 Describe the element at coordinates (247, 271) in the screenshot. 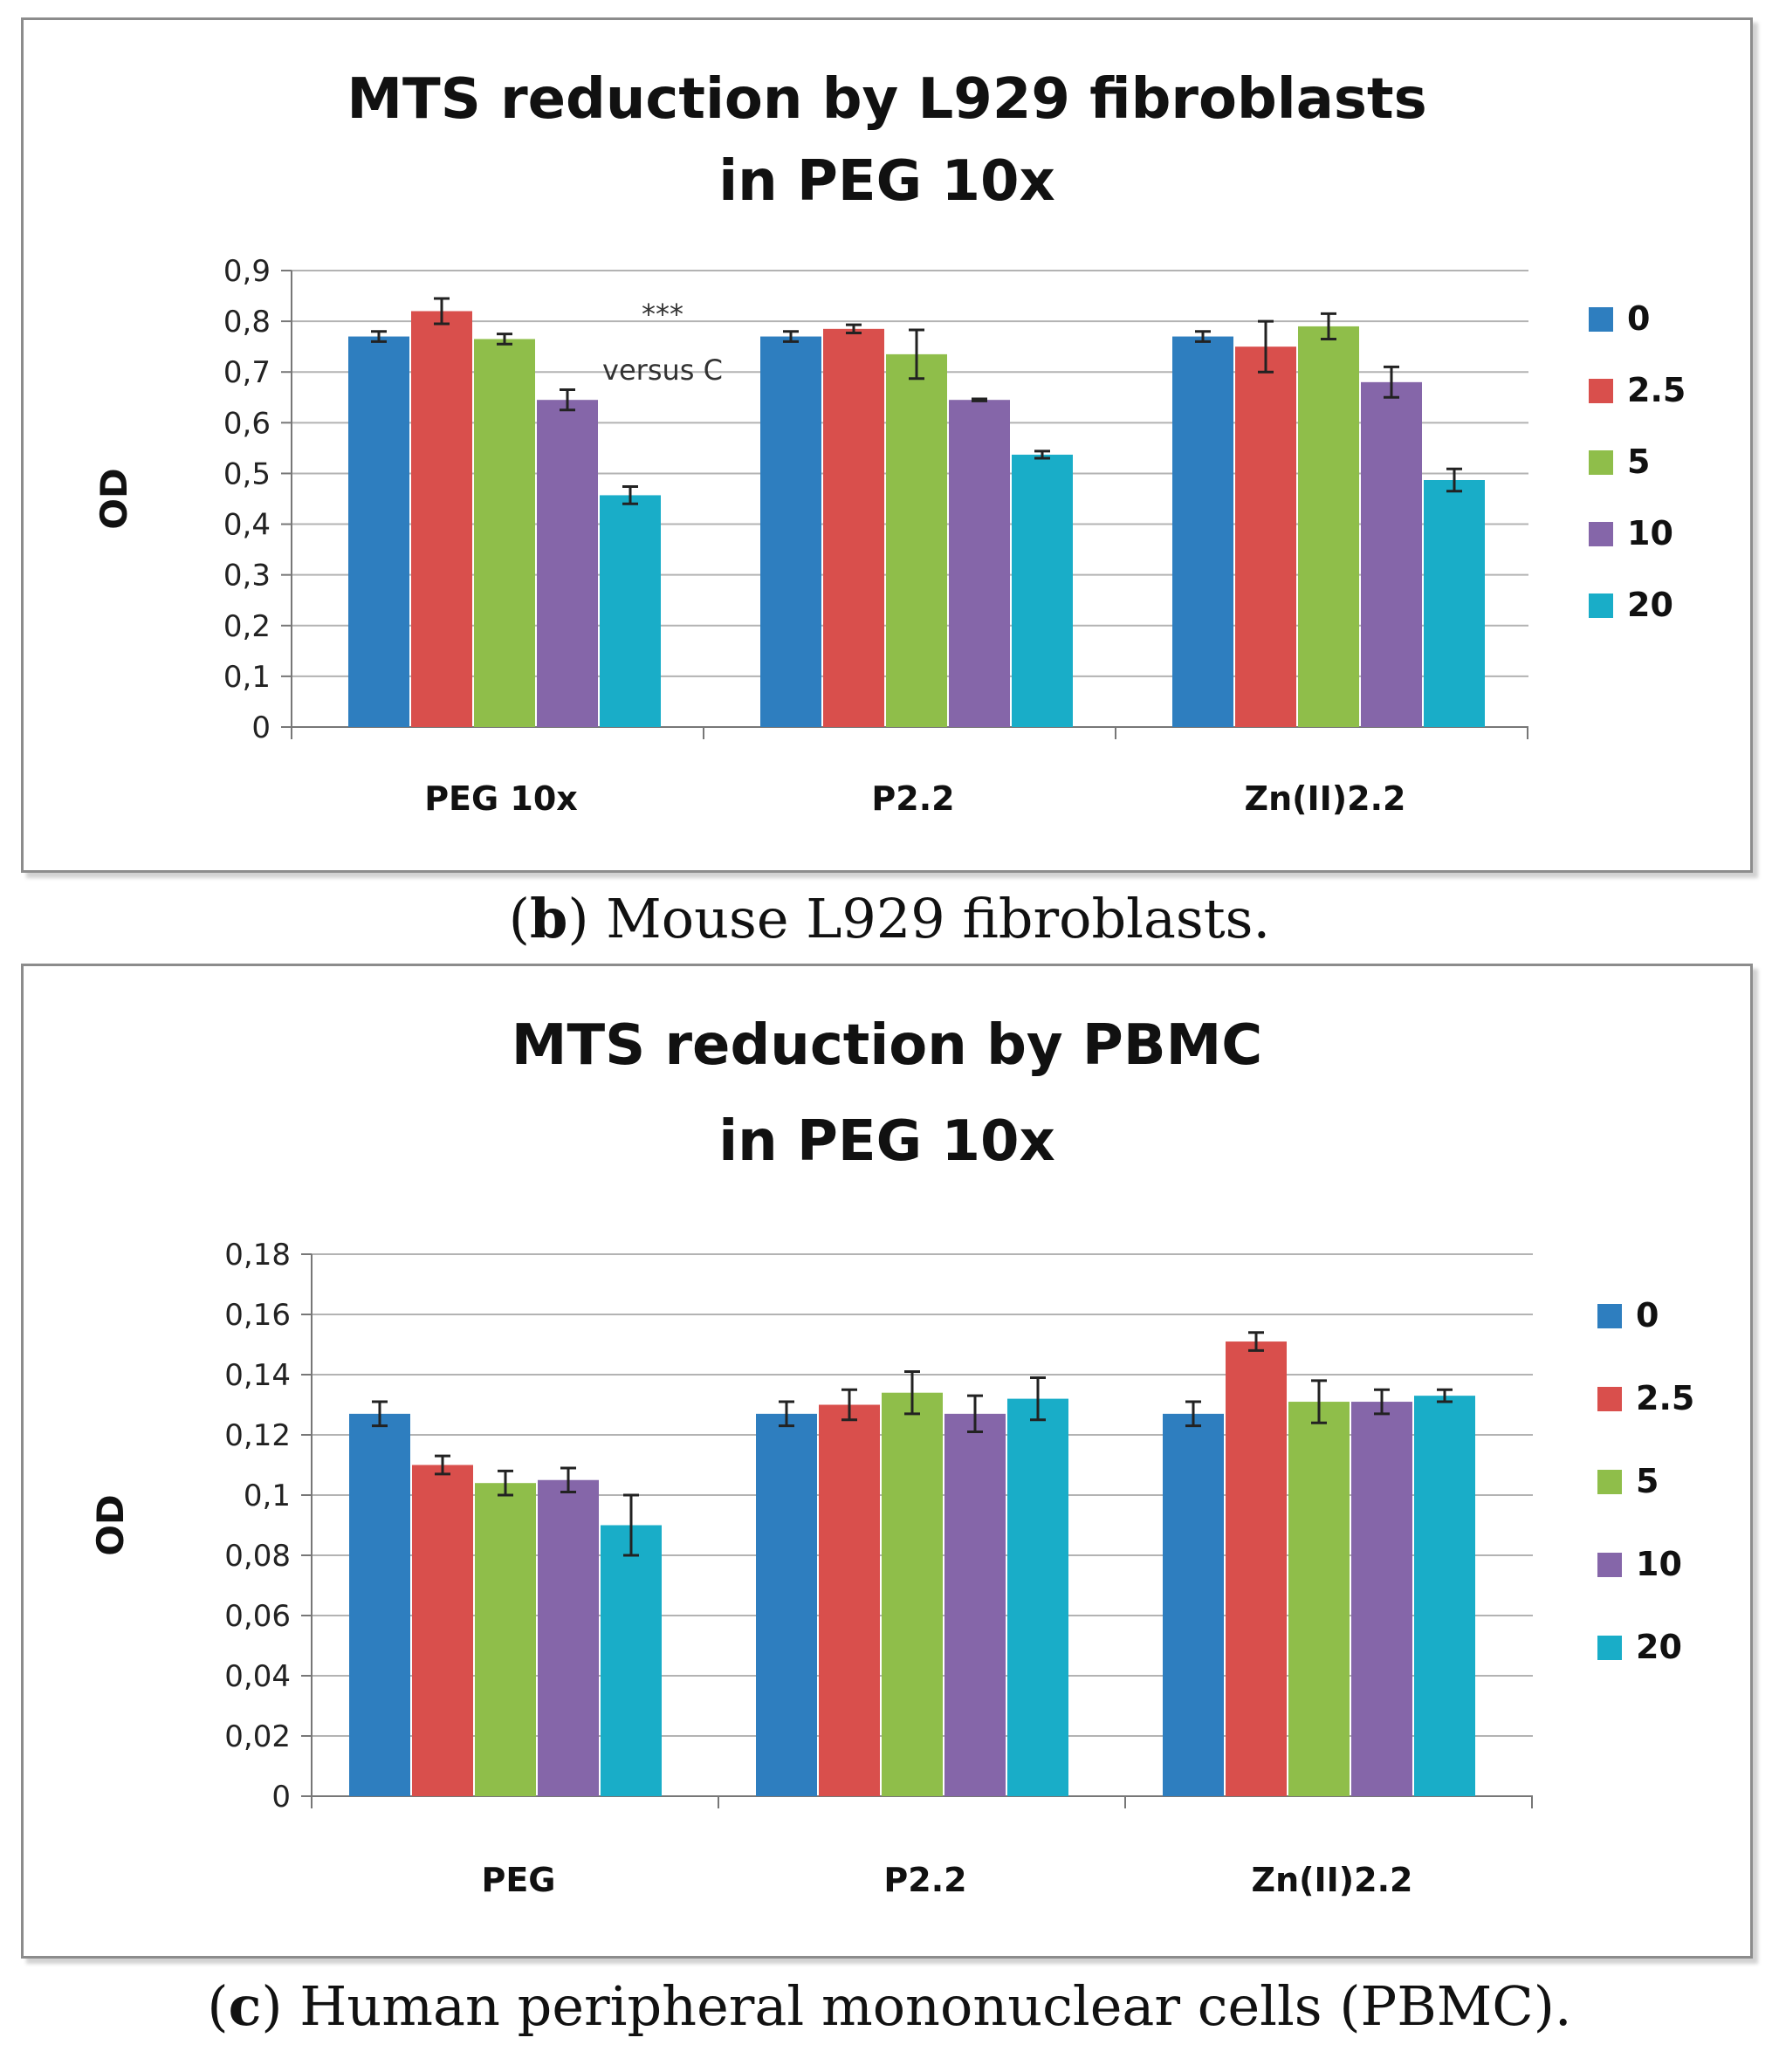

I see `y-tick-label: 0,9` at that location.